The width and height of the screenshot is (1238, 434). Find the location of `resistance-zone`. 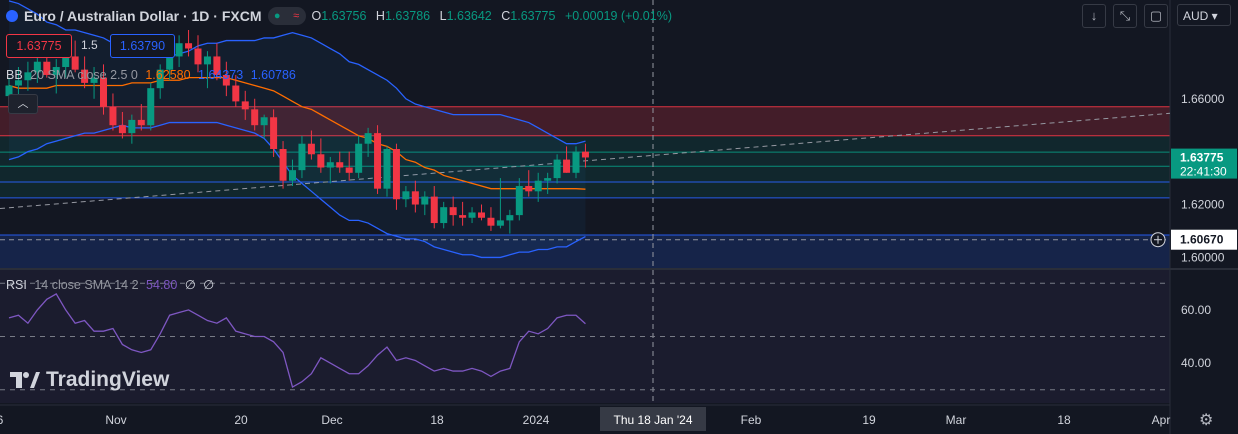

resistance-zone is located at coordinates (585, 121).